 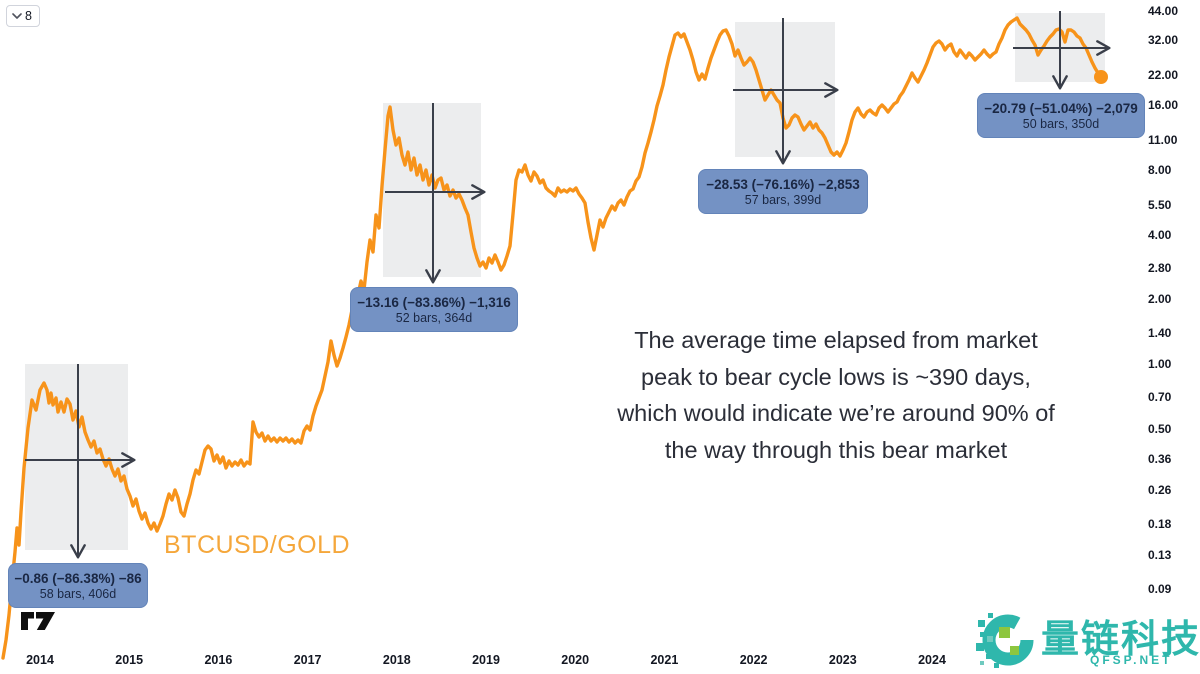 What do you see at coordinates (434, 317) in the screenshot?
I see `measure-label-line2: 52 bars, 364d` at bounding box center [434, 317].